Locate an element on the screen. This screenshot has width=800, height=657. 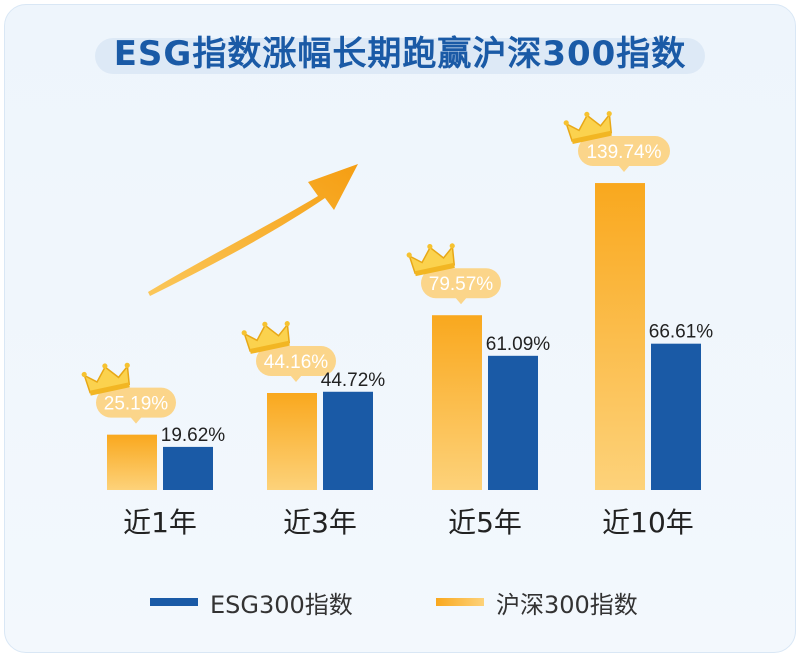
legend-swatch-hs300 is located at coordinates (460, 602).